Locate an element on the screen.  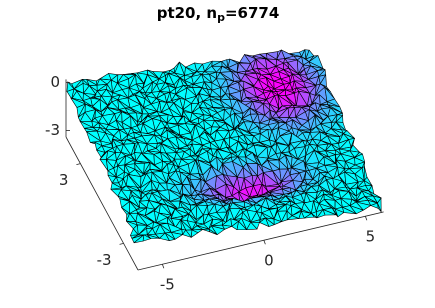
x-tick-label: -5 is located at coordinates (167, 285).